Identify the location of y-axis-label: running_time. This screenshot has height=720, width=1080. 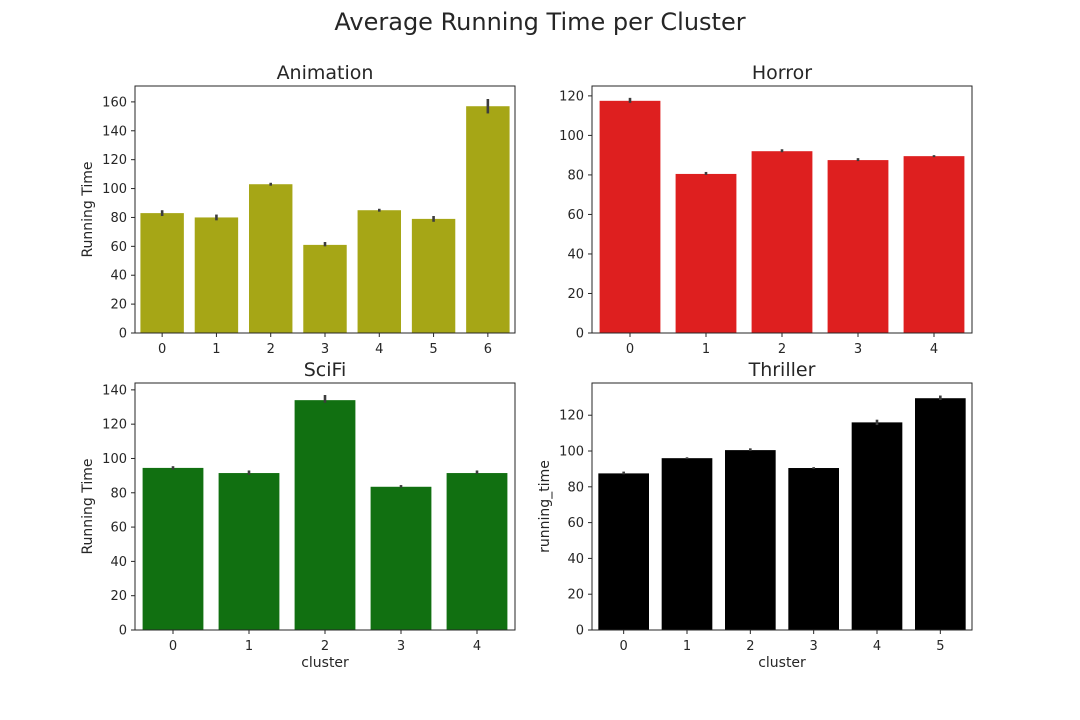
(545, 506).